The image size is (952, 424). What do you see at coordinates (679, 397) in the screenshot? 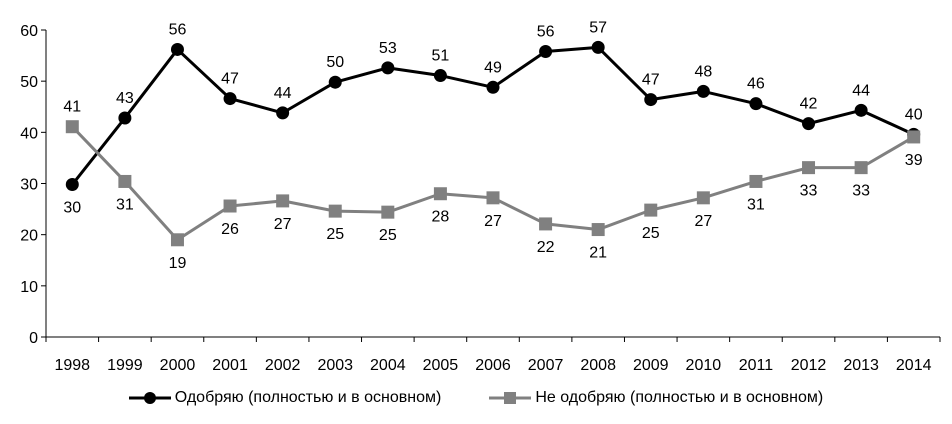
I see `legend-label-disapprove: Не одобряю (полностью и в основном)` at bounding box center [679, 397].